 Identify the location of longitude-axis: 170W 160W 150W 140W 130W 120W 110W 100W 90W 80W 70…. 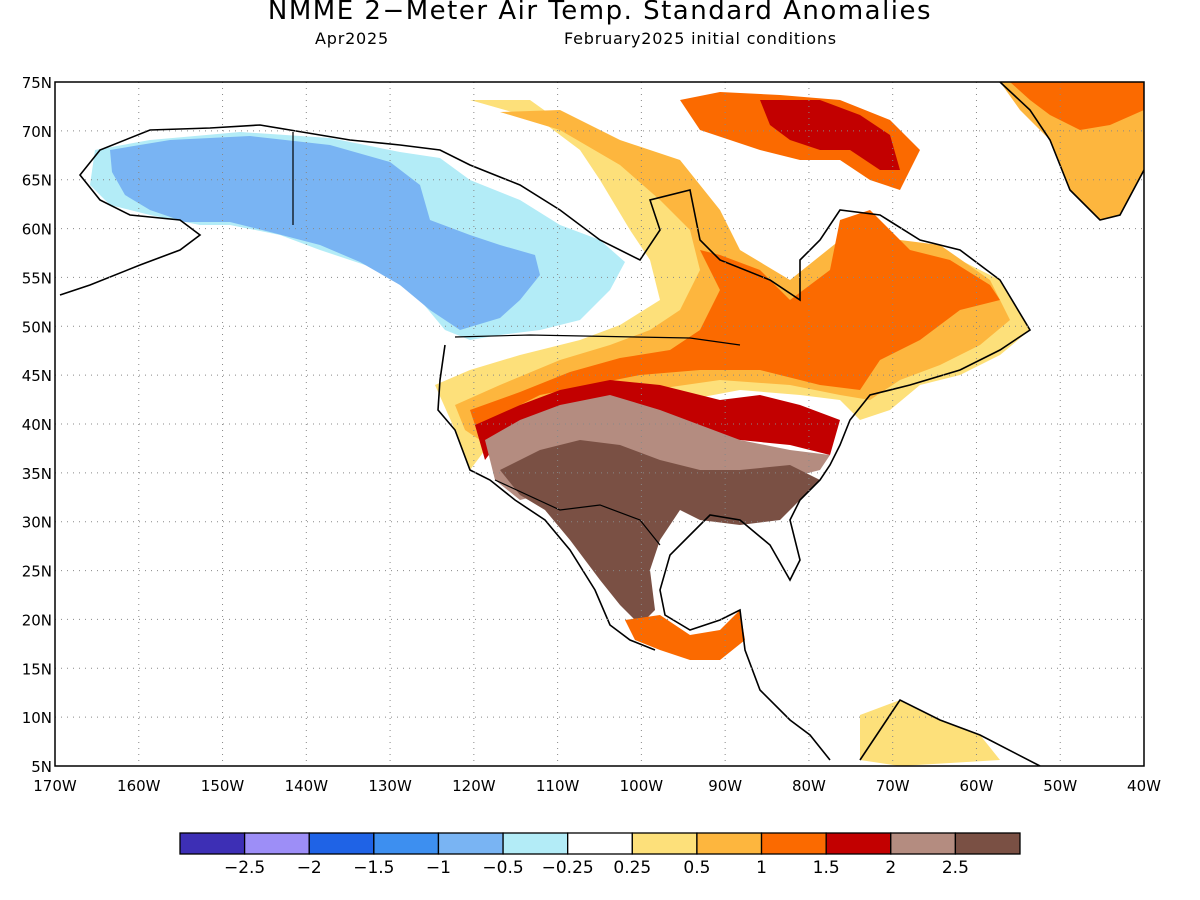
(597, 786).